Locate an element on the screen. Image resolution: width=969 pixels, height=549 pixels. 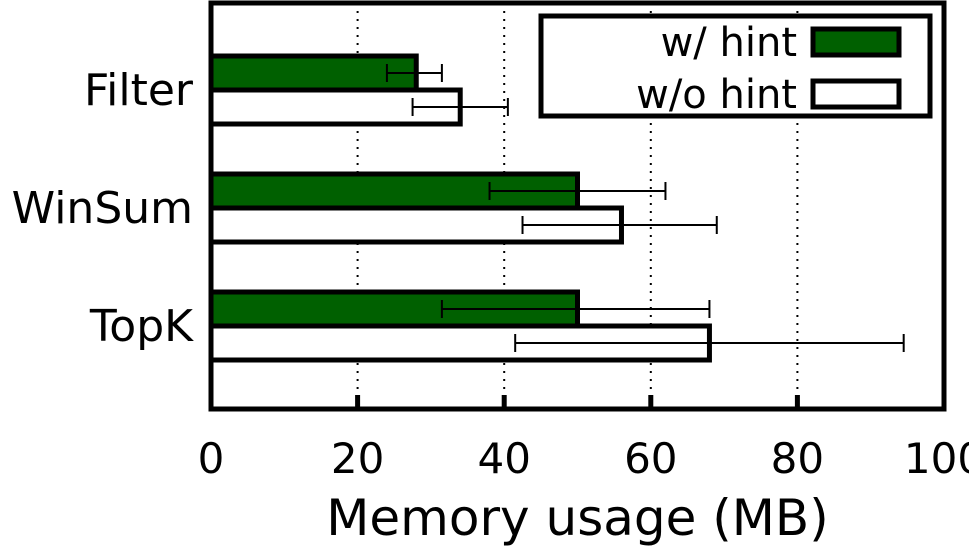
x-tick-label: 100 is located at coordinates (936, 458).